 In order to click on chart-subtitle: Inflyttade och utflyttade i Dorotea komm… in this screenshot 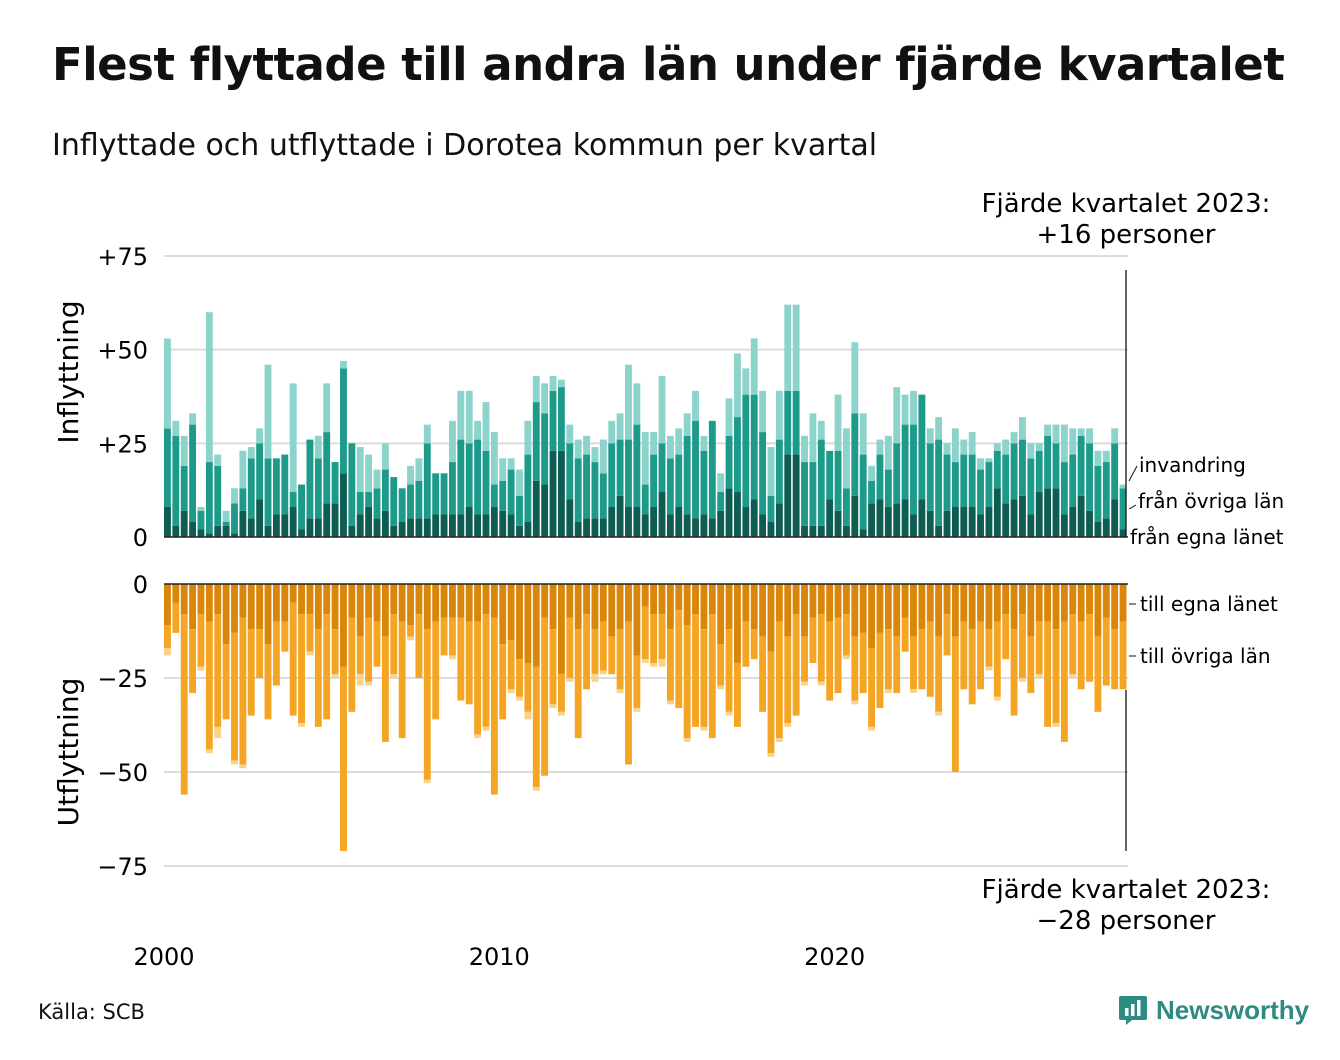, I will do `click(465, 145)`.